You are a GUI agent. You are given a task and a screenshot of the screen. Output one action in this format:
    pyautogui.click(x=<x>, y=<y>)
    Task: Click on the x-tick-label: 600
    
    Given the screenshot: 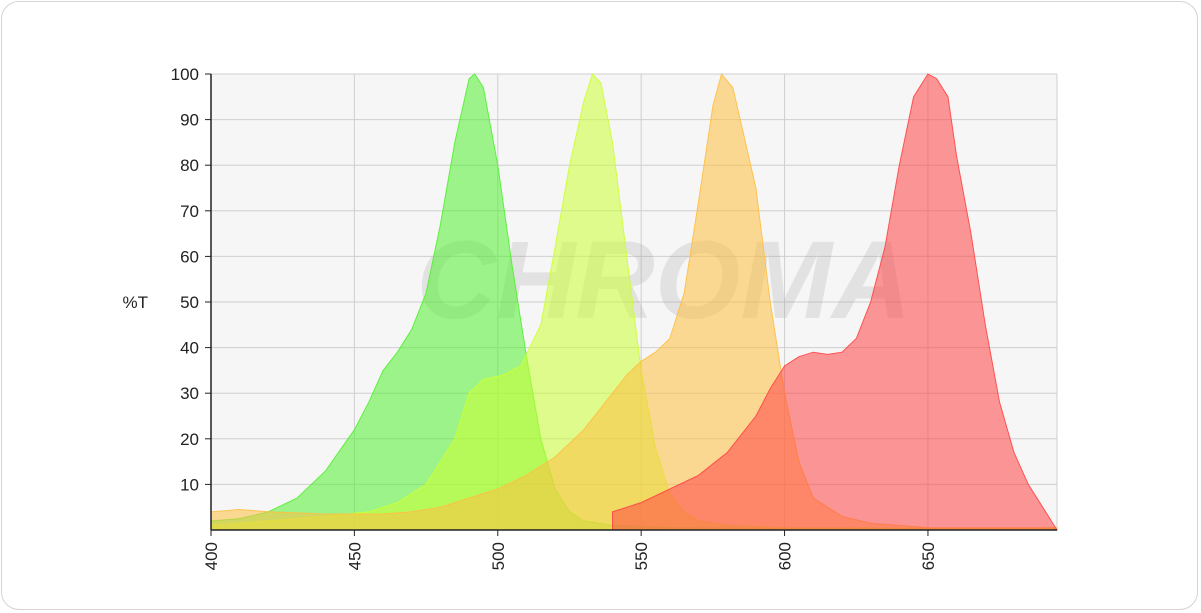 What is the action you would take?
    pyautogui.click(x=785, y=556)
    